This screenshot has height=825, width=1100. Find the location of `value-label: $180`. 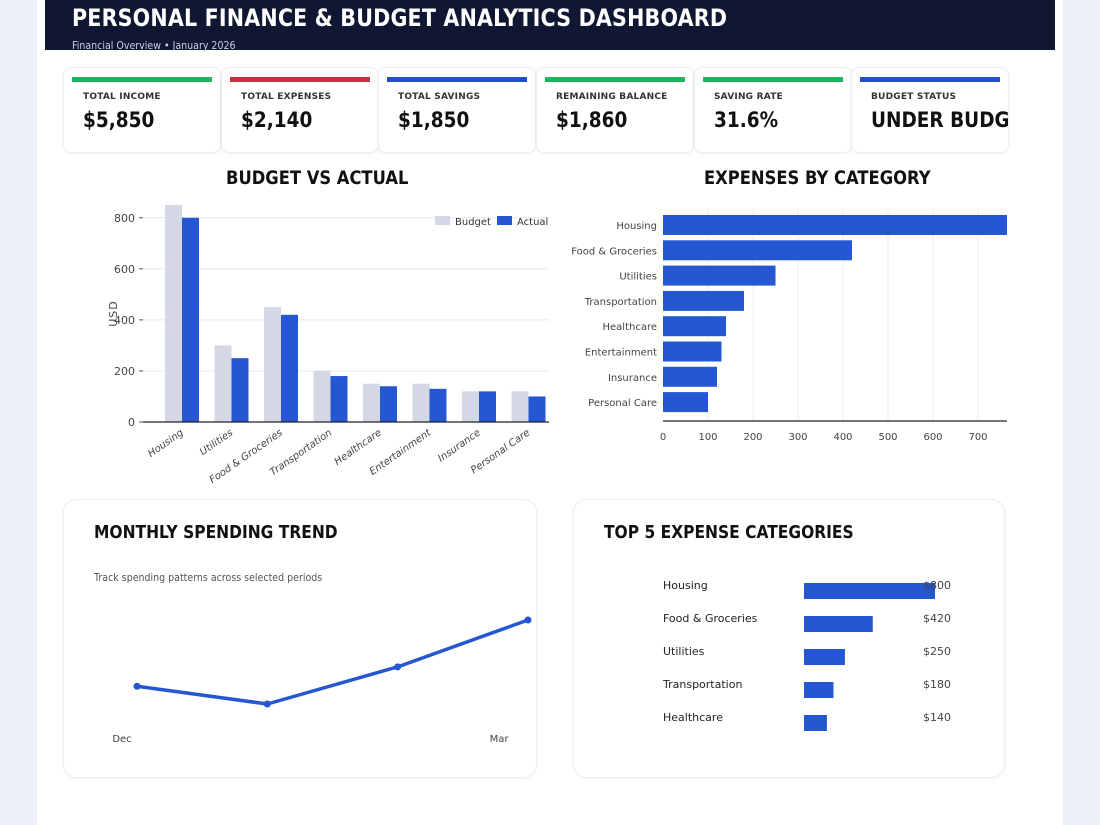

value-label: $180 is located at coordinates (937, 684).